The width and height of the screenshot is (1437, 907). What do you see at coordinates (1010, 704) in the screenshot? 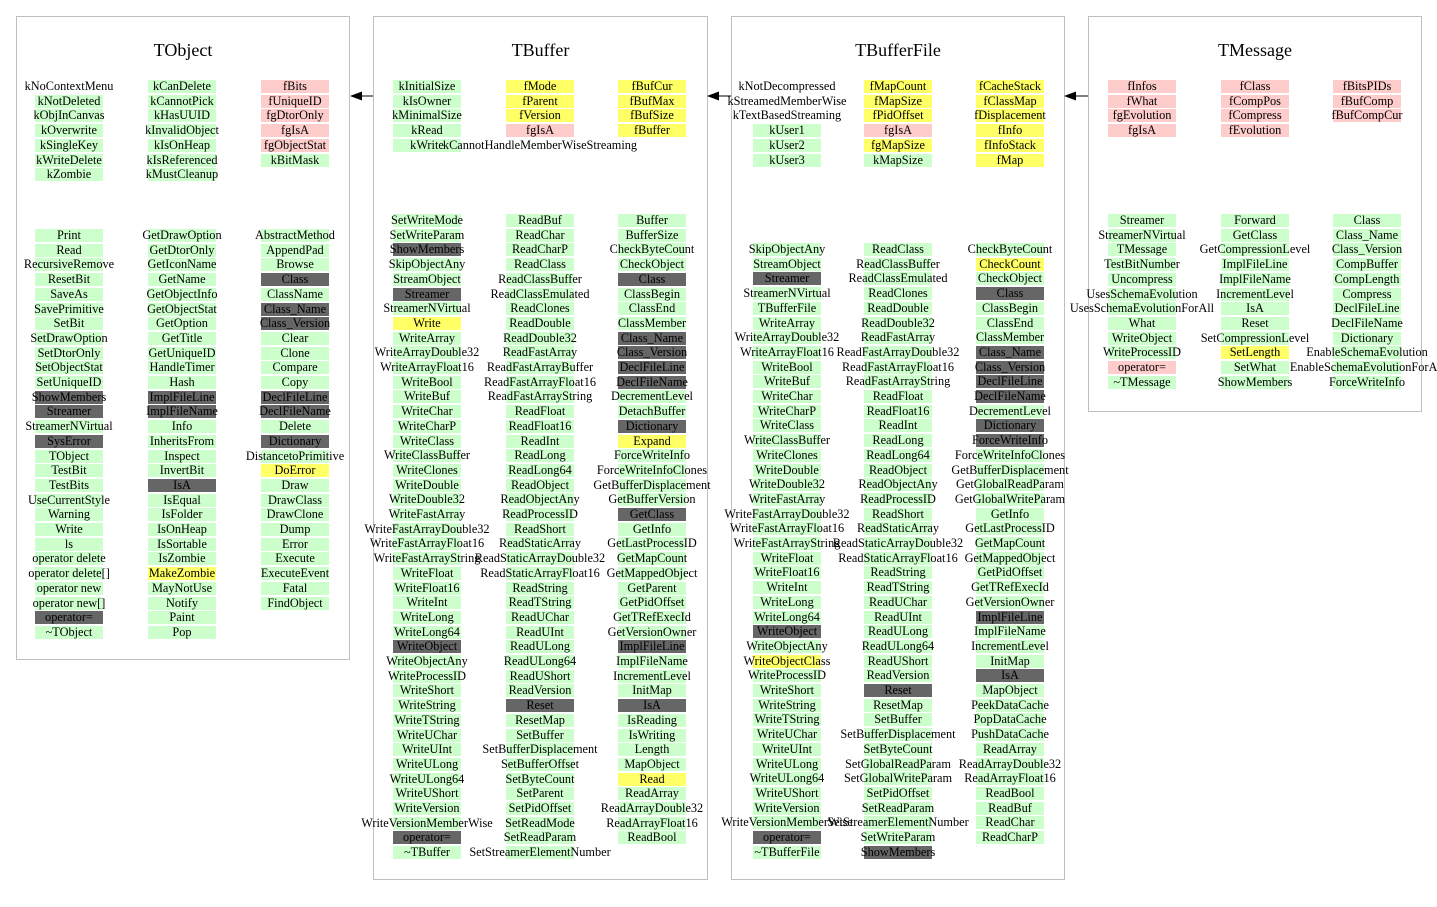
I see `cell-label: PeekDataCache` at bounding box center [1010, 704].